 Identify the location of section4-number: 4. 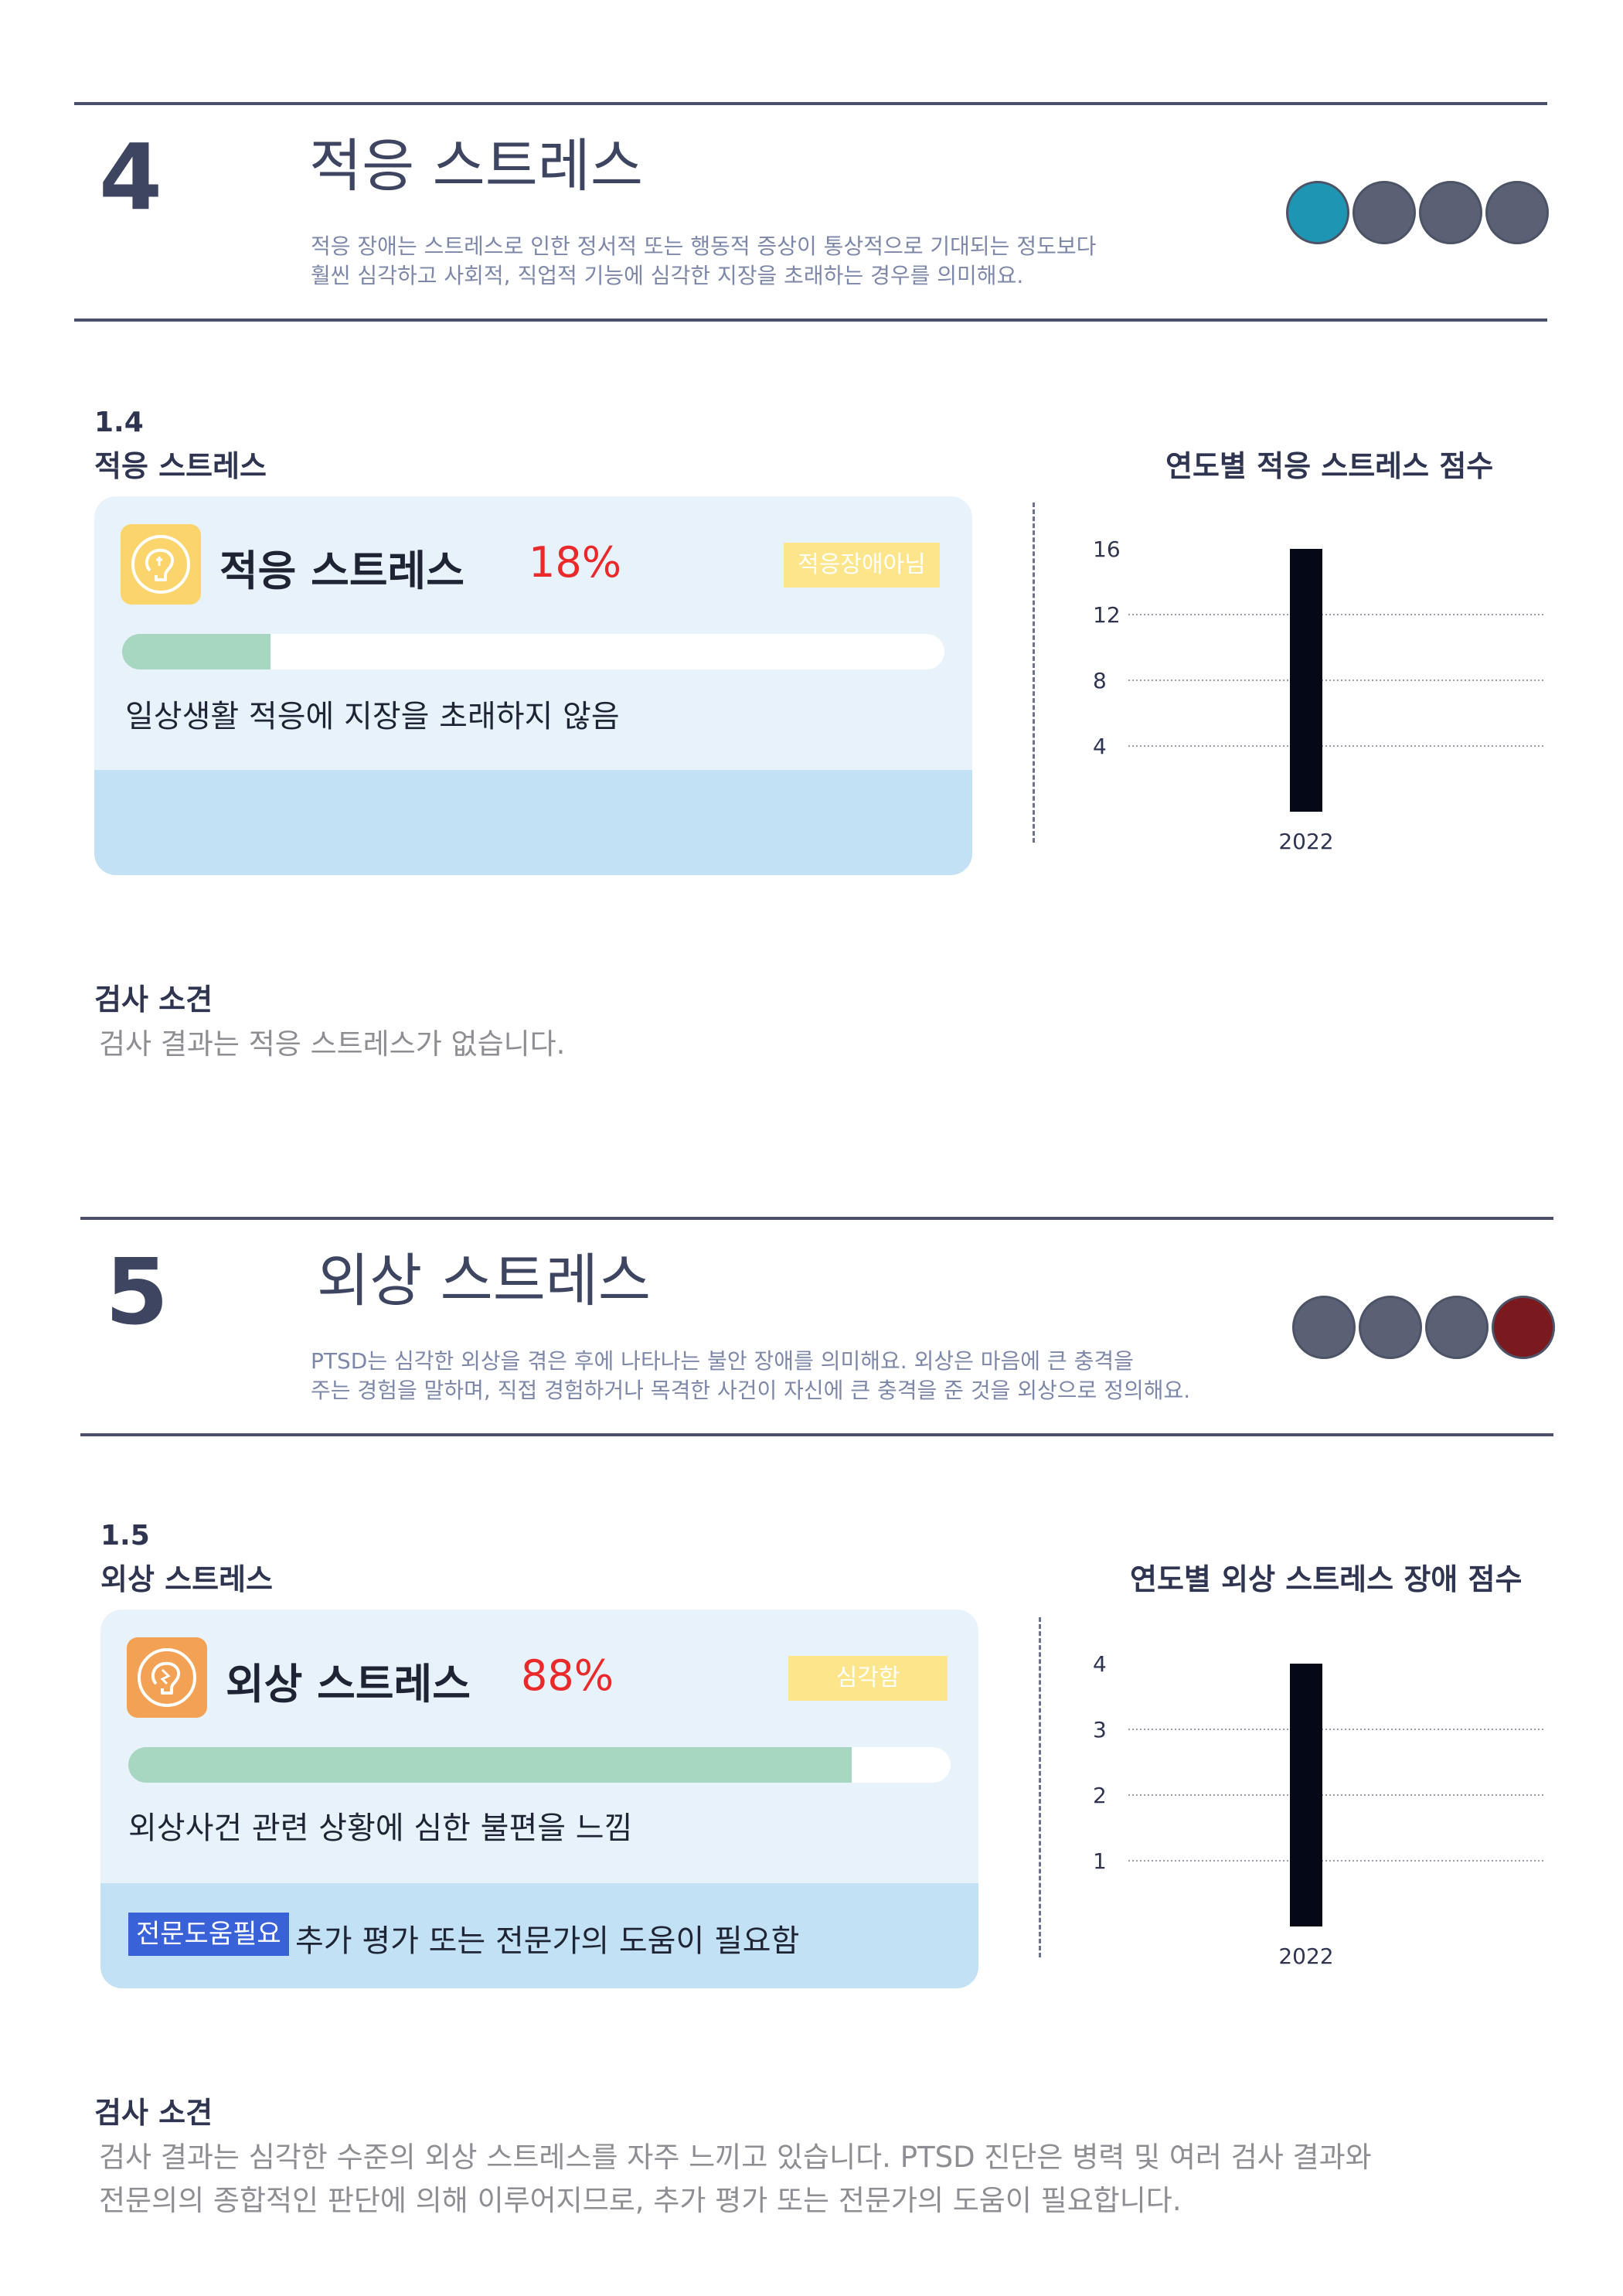
(131, 177).